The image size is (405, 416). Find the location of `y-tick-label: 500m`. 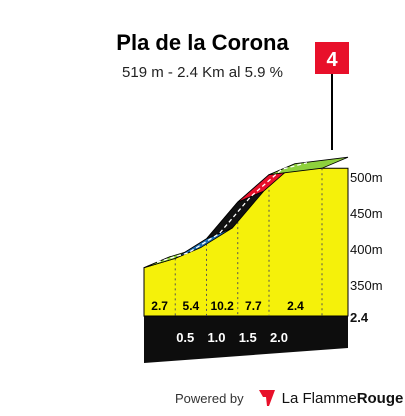

y-tick-label: 500m is located at coordinates (366, 177).